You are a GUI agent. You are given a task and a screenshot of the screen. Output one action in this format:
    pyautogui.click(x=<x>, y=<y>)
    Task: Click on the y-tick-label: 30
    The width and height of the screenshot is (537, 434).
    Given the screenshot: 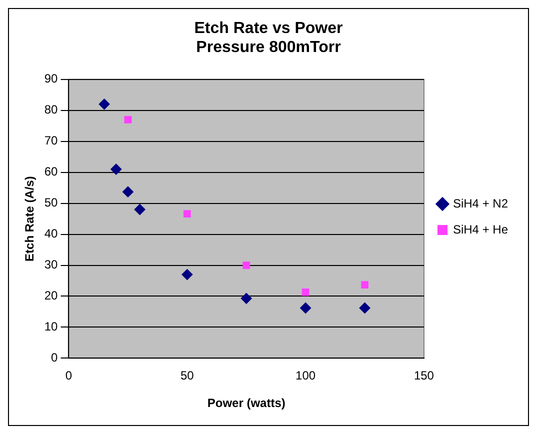 What is the action you would take?
    pyautogui.click(x=51, y=265)
    